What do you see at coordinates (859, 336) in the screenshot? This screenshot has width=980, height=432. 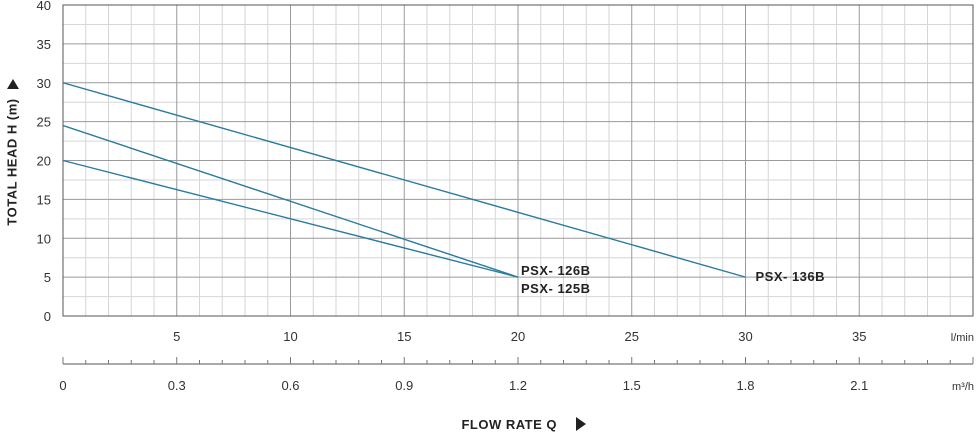 I see `x-tick-label: 35` at bounding box center [859, 336].